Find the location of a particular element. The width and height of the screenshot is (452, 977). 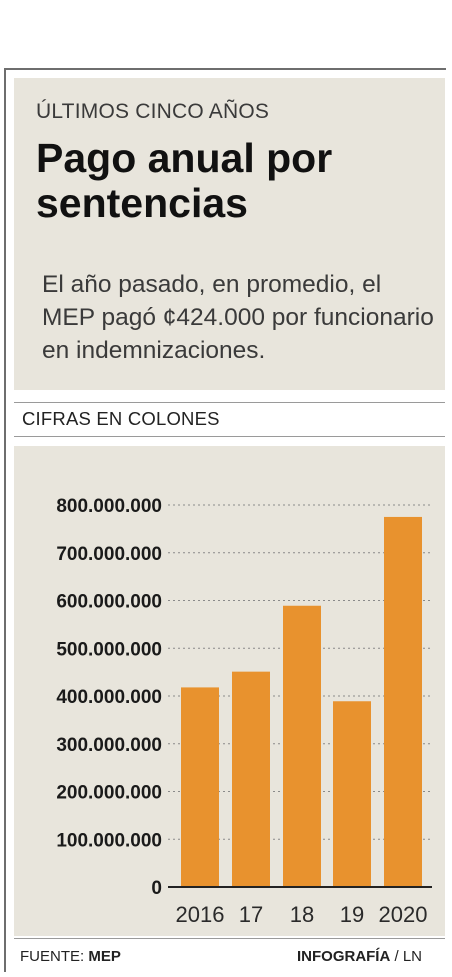

y-tick-label: 300.000.000 is located at coordinates (109, 745).